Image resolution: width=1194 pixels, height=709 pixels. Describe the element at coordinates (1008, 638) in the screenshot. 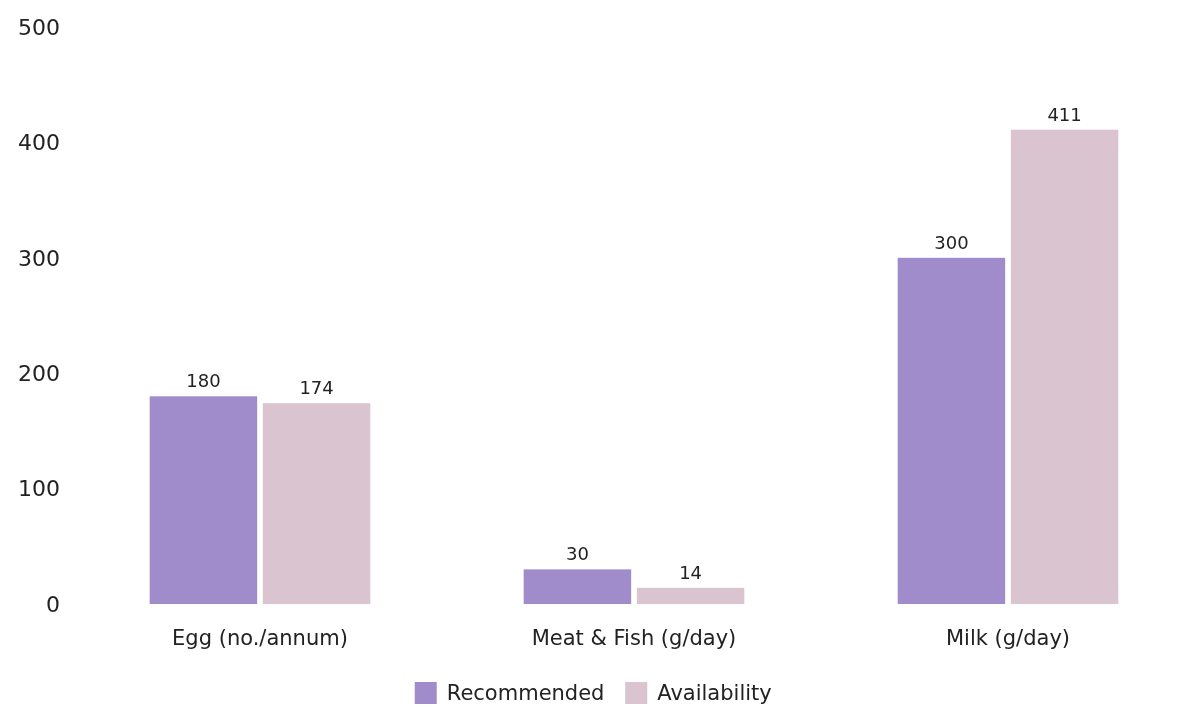

I see `x-tick-label: Milk (g/day)` at that location.